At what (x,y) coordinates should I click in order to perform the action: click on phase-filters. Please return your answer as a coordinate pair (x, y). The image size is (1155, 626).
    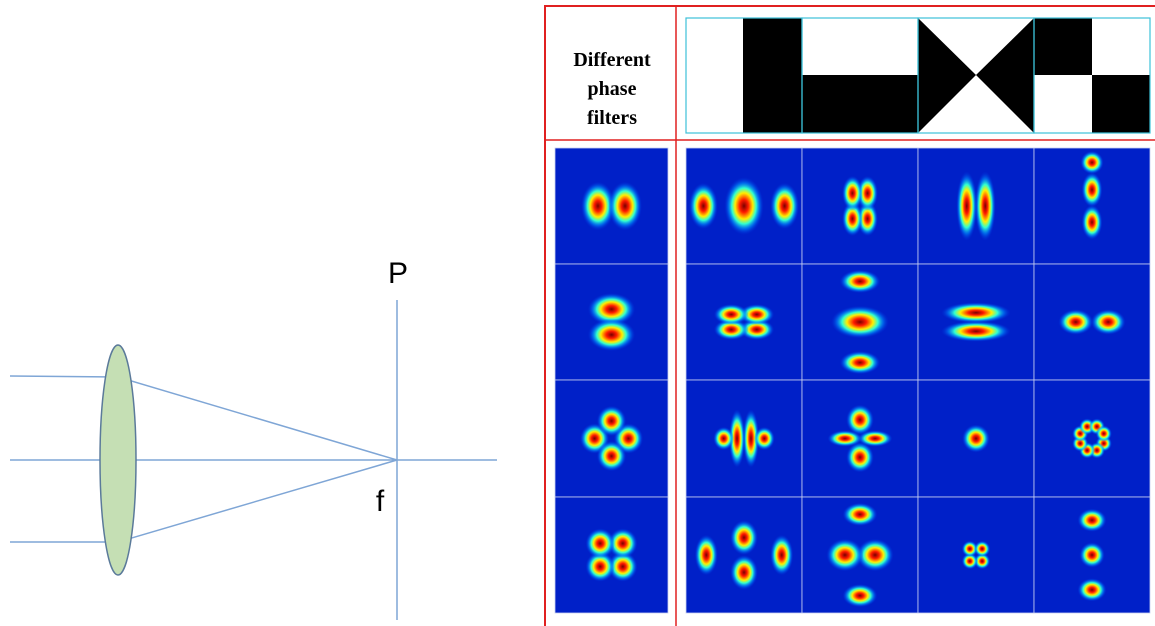
    Looking at the image, I should click on (918, 75).